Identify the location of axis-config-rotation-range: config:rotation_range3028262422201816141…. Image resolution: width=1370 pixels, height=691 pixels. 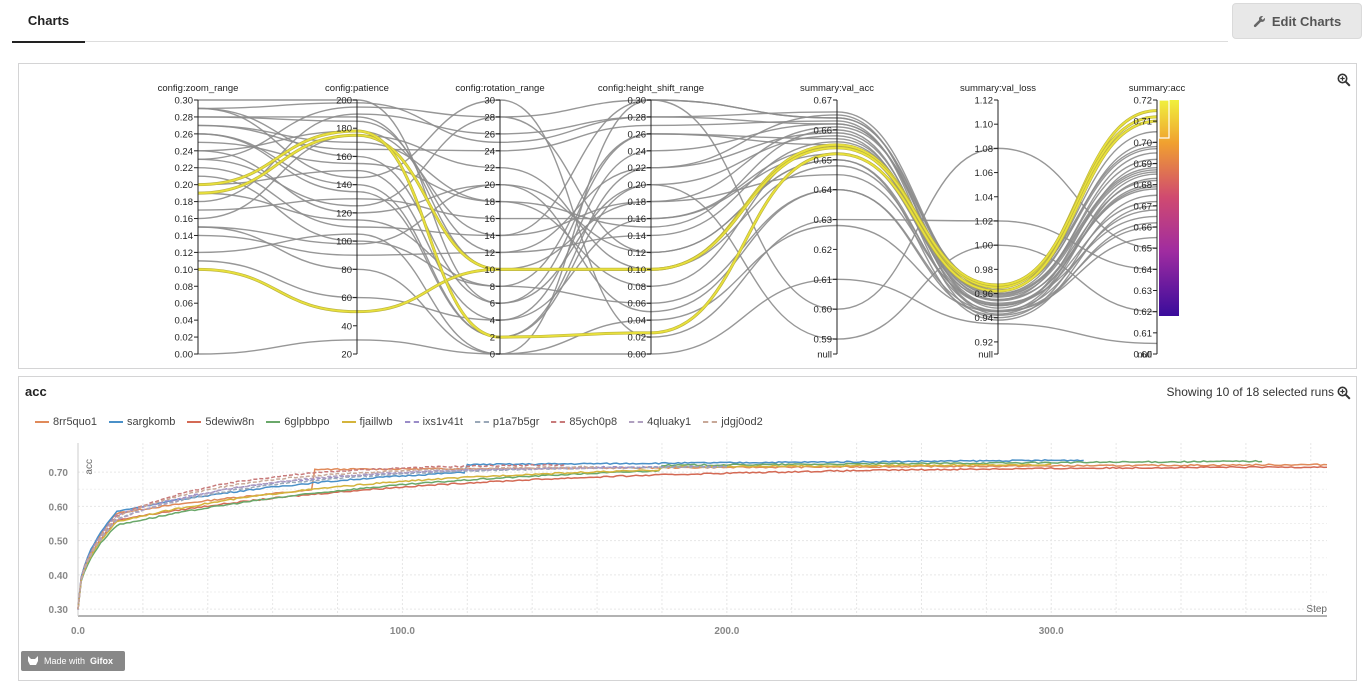
(499, 222).